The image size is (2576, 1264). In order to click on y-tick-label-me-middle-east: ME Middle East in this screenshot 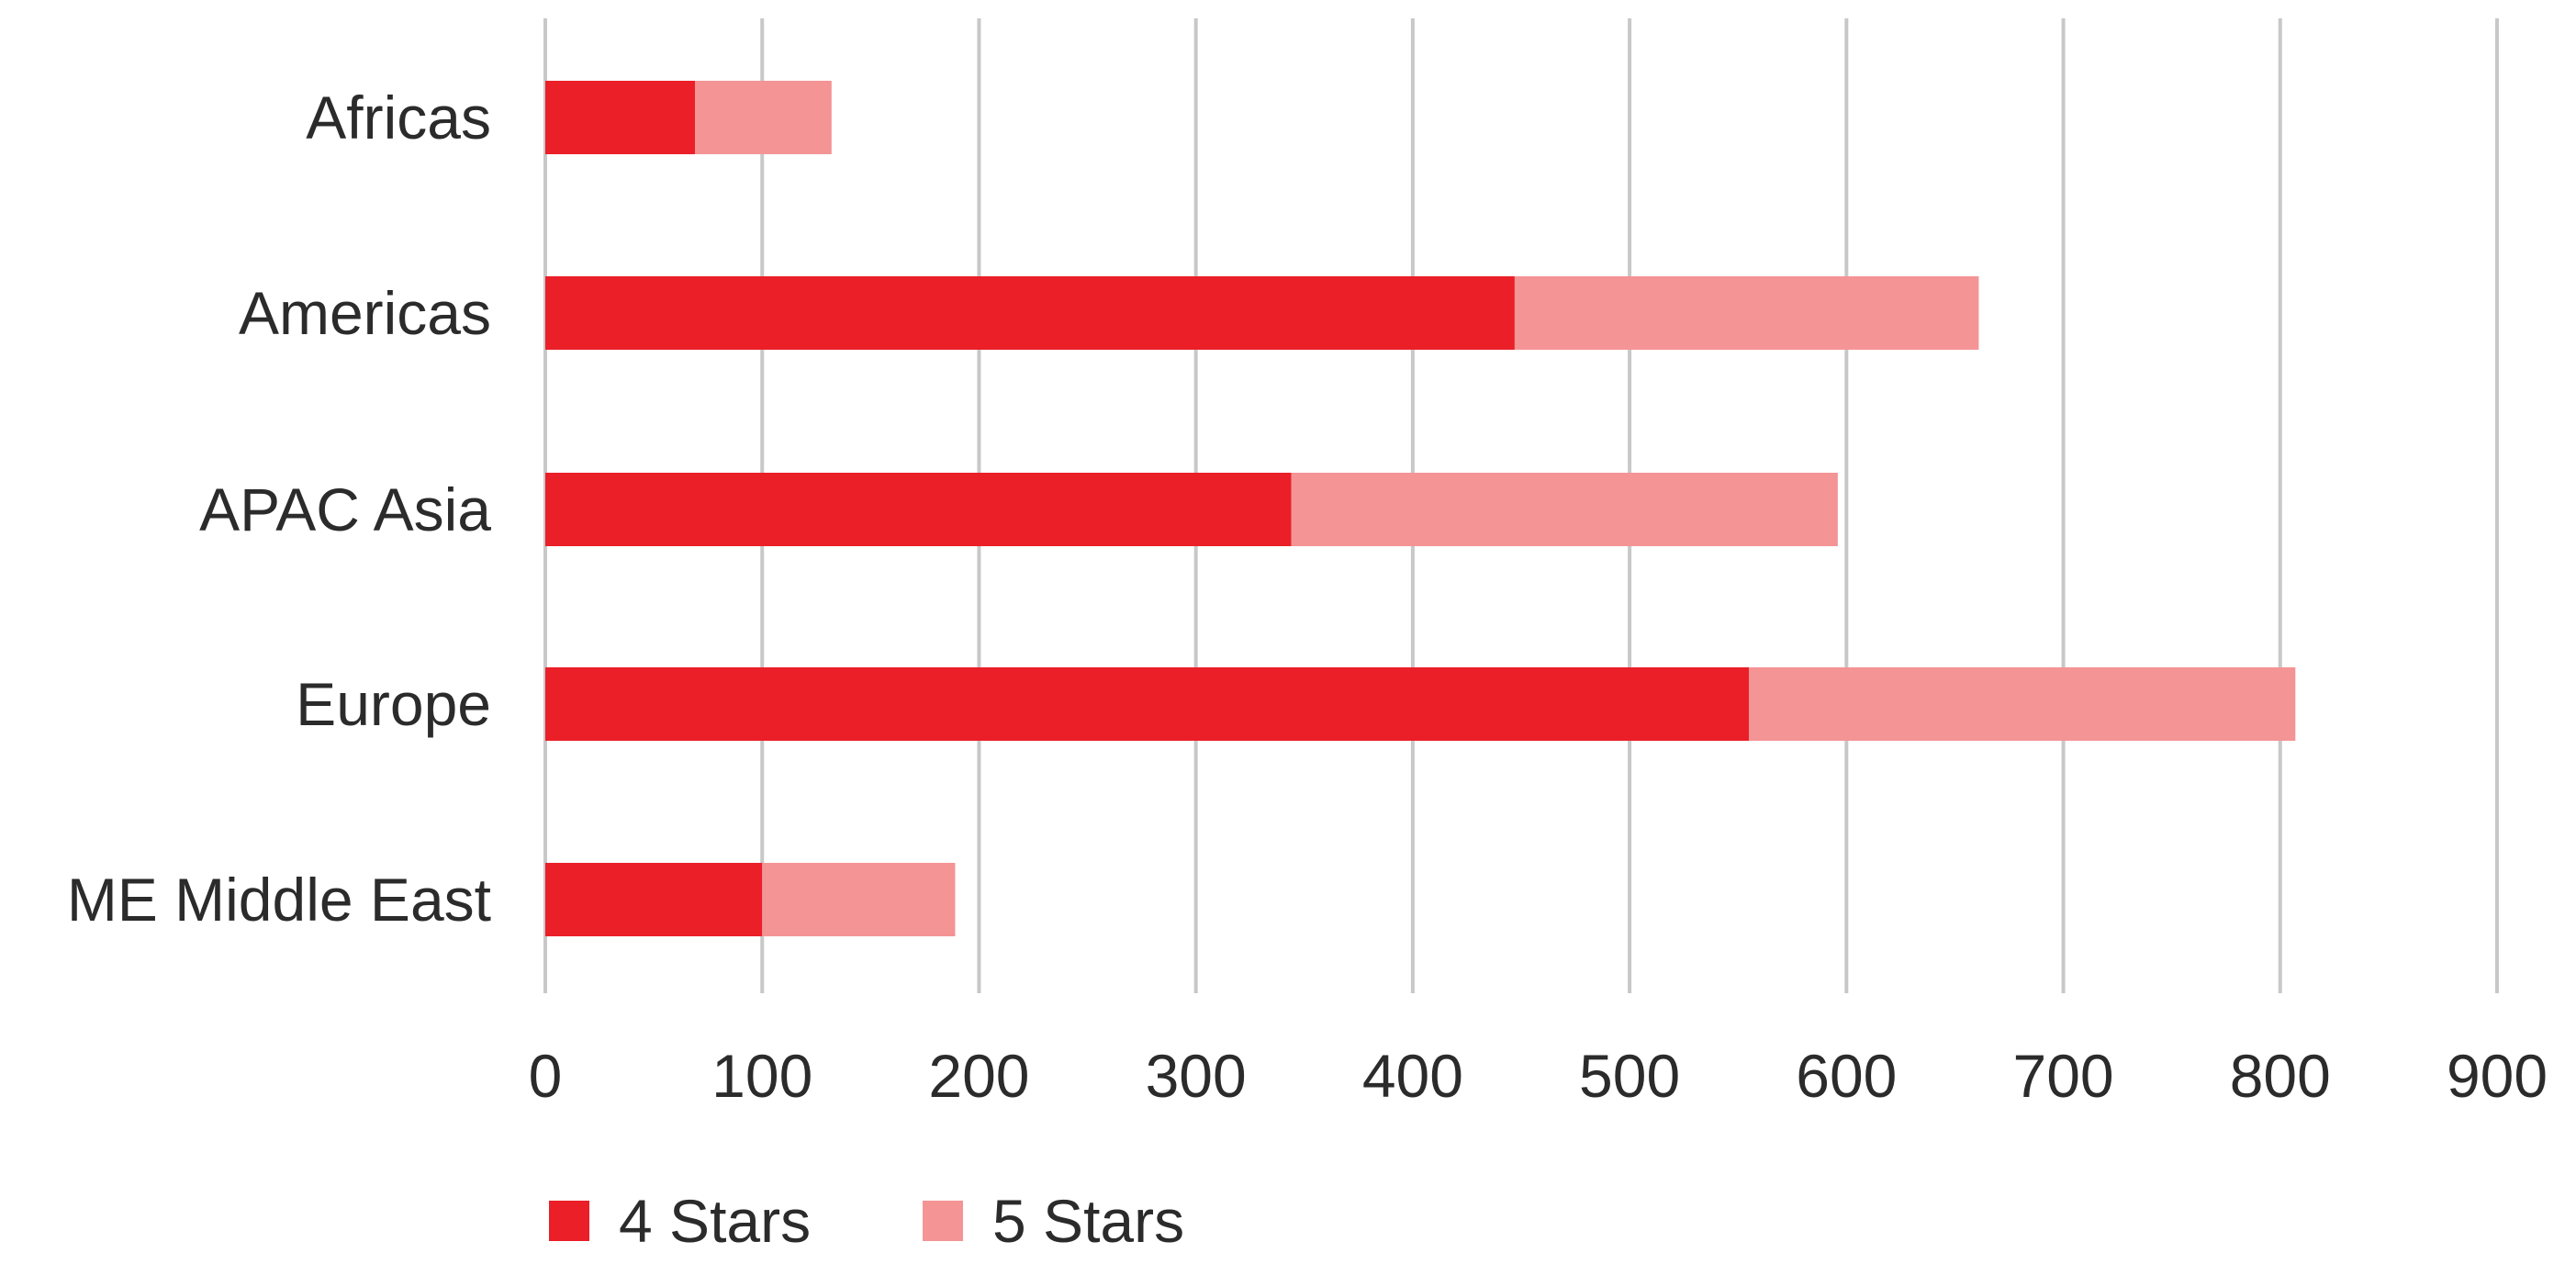, I will do `click(279, 900)`.